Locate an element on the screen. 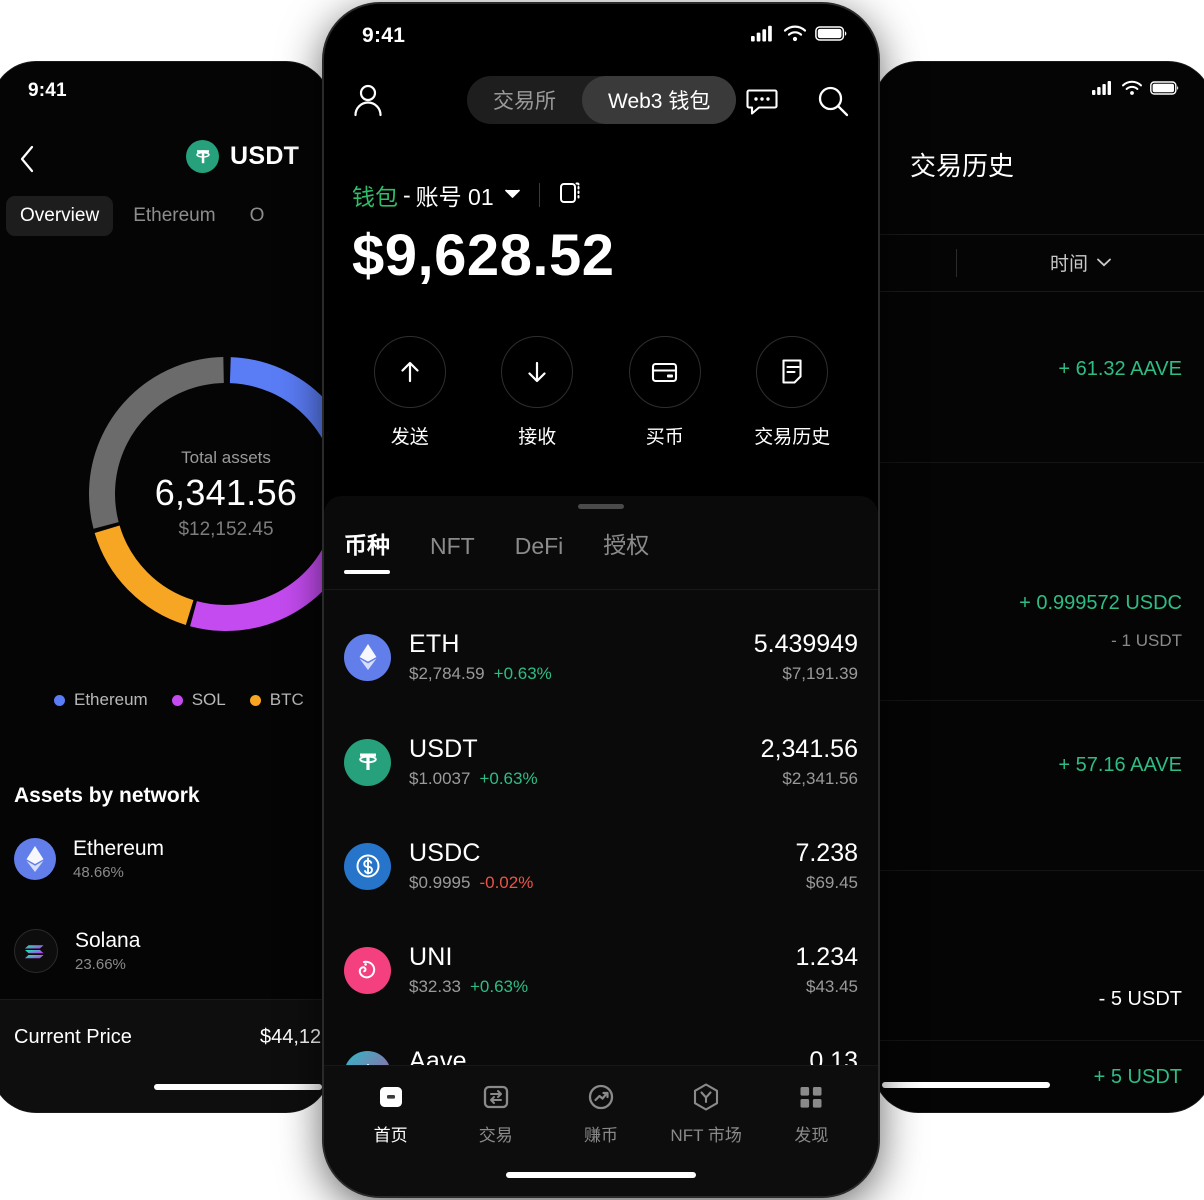 This screenshot has width=1204, height=1200. sheet-grabber is located at coordinates (601, 506).